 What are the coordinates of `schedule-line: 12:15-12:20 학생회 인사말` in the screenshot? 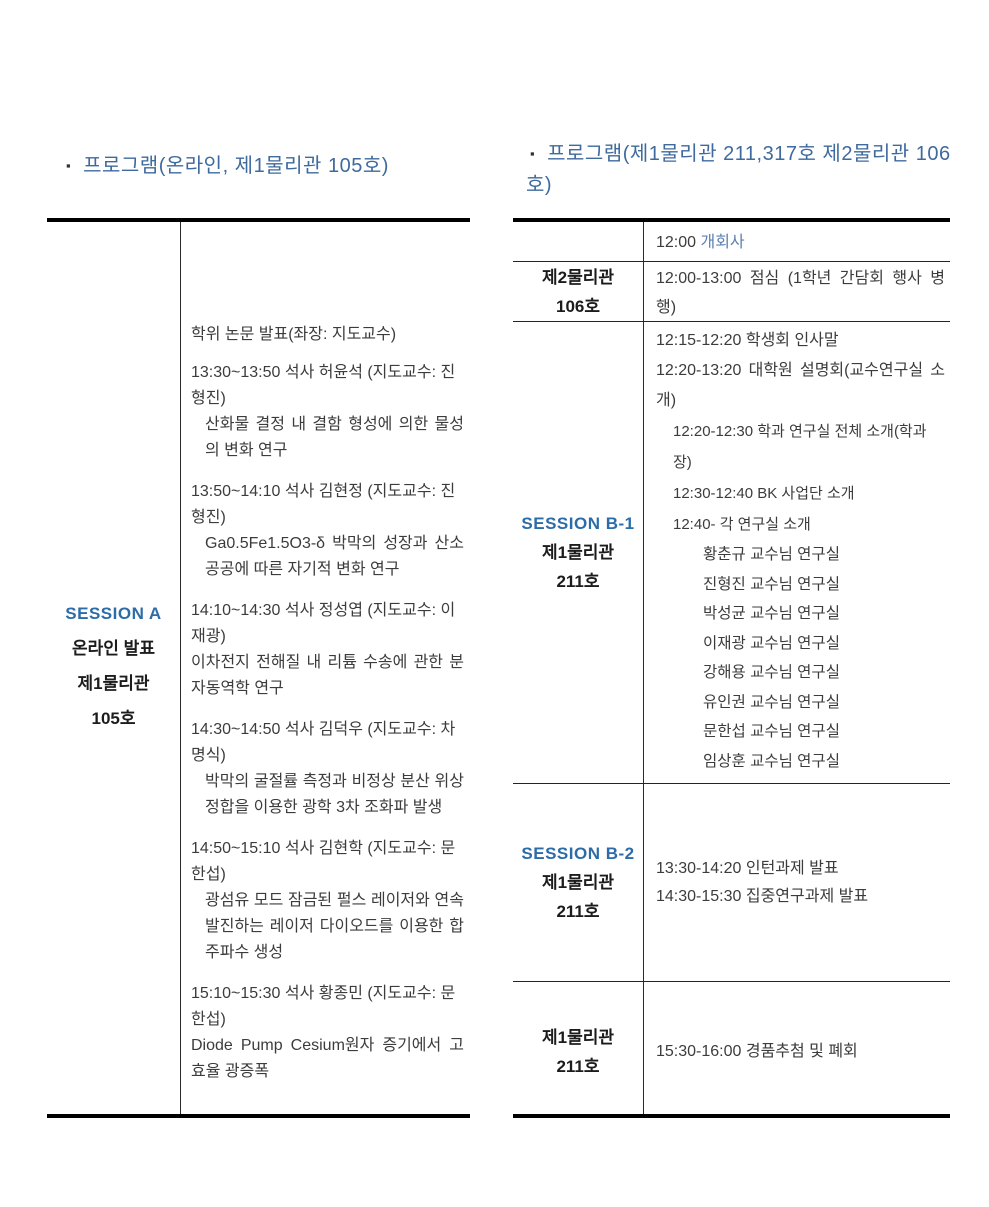 It's located at (747, 340).